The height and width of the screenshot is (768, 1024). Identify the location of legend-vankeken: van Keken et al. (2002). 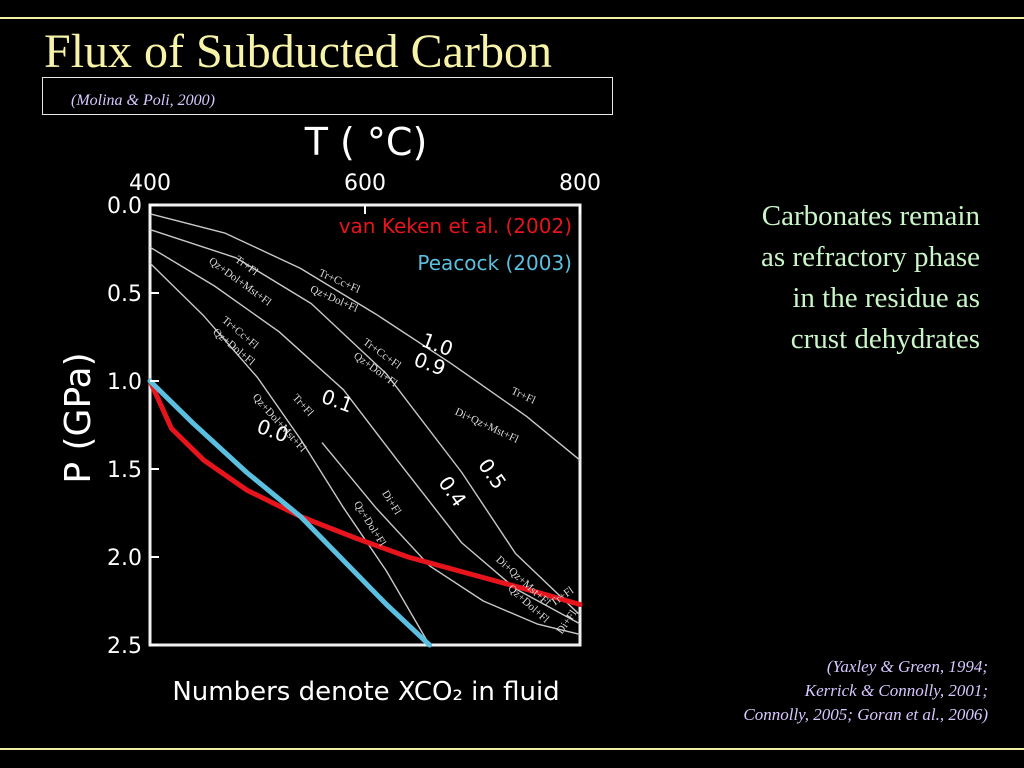
(455, 226).